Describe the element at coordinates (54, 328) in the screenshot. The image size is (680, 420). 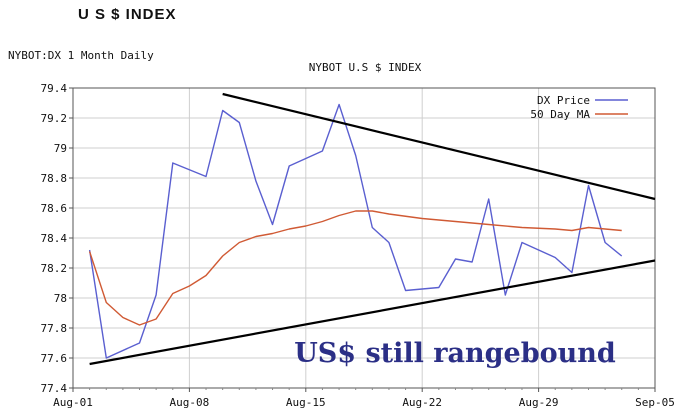
I see `y-tick-label: 77.8` at that location.